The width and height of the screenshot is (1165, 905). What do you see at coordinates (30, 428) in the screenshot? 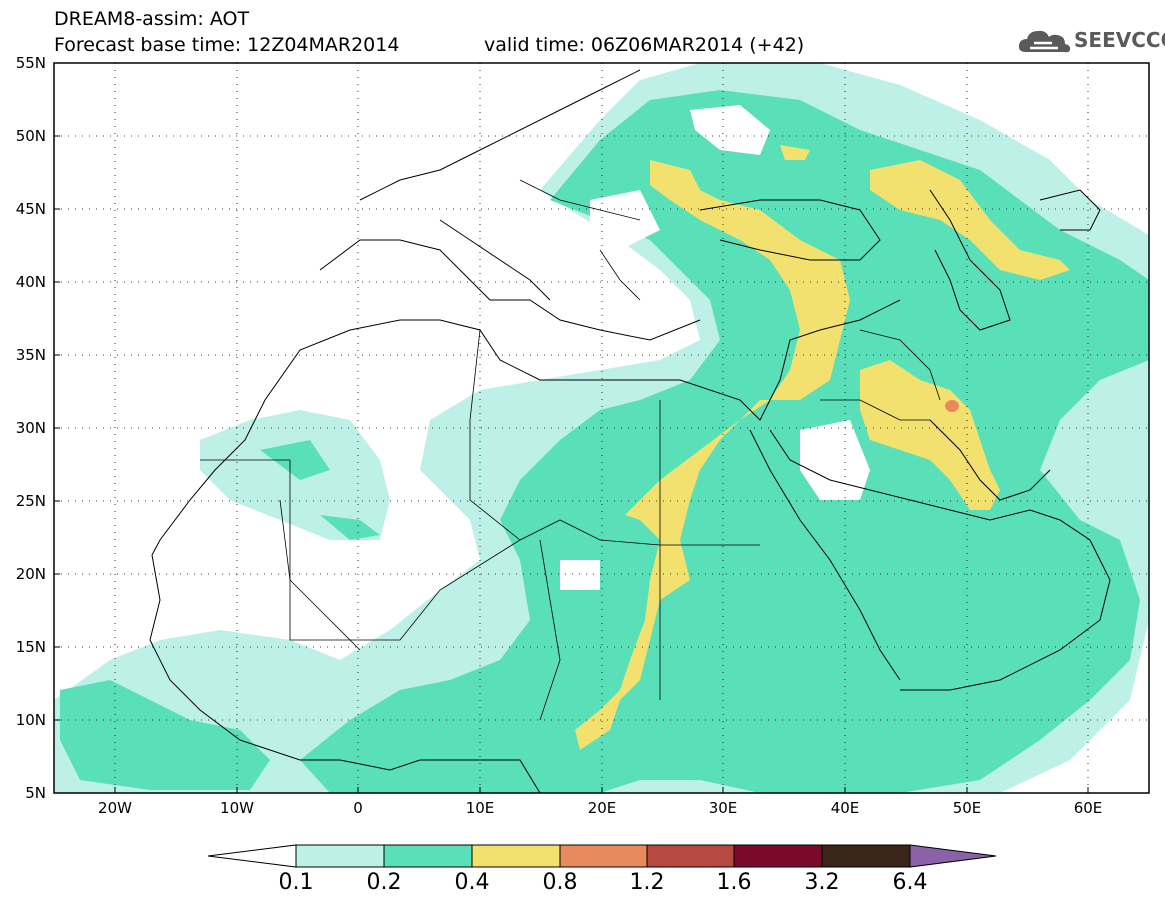
I see `lat-label: 30N` at bounding box center [30, 428].